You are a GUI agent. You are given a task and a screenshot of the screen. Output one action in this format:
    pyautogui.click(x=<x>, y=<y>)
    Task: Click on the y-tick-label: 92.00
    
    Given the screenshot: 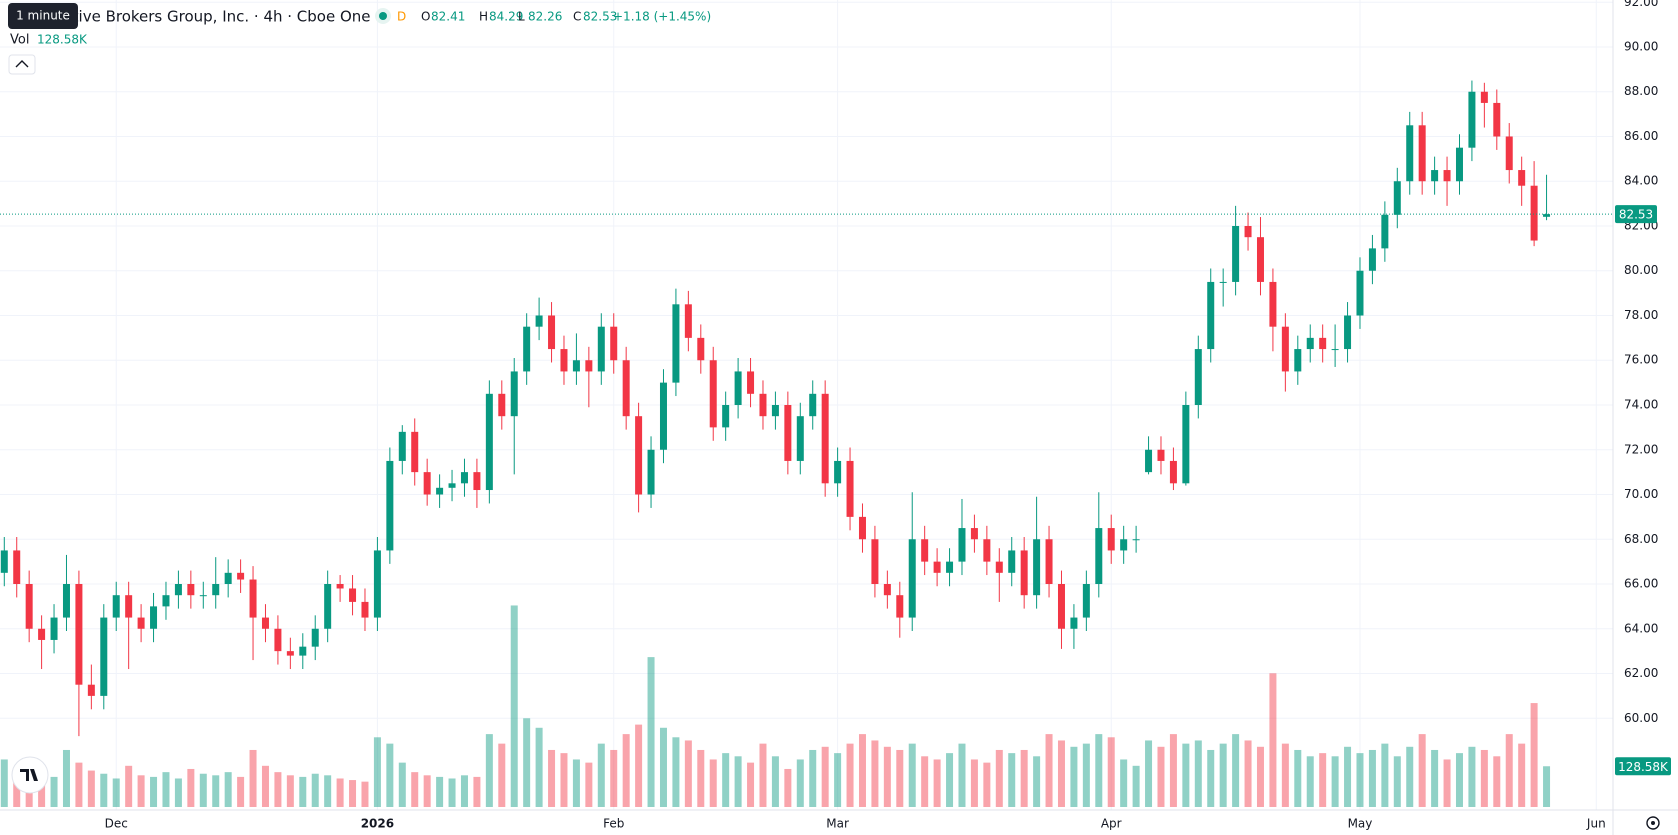 What is the action you would take?
    pyautogui.click(x=1641, y=4)
    